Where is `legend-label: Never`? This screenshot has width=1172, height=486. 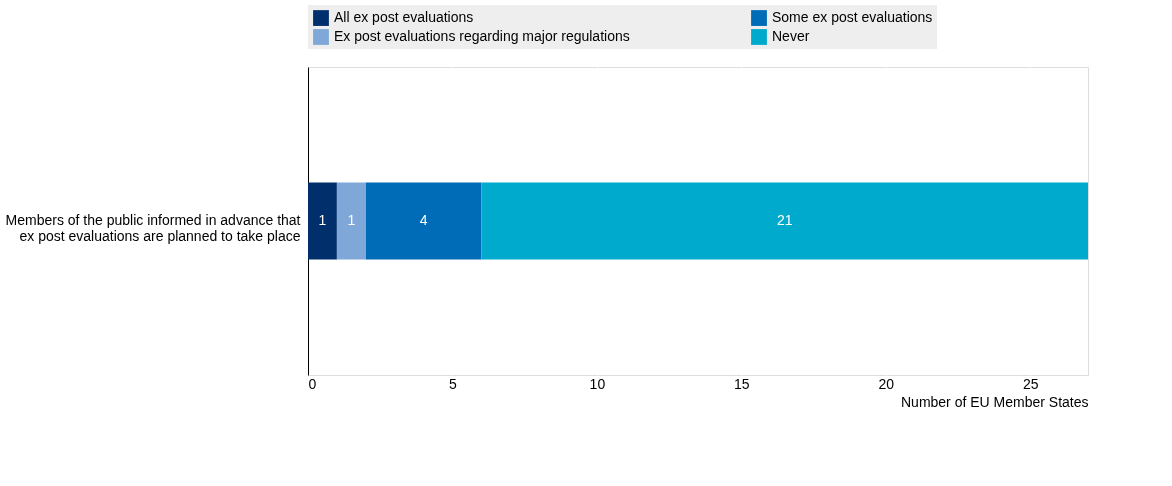 legend-label: Never is located at coordinates (791, 36).